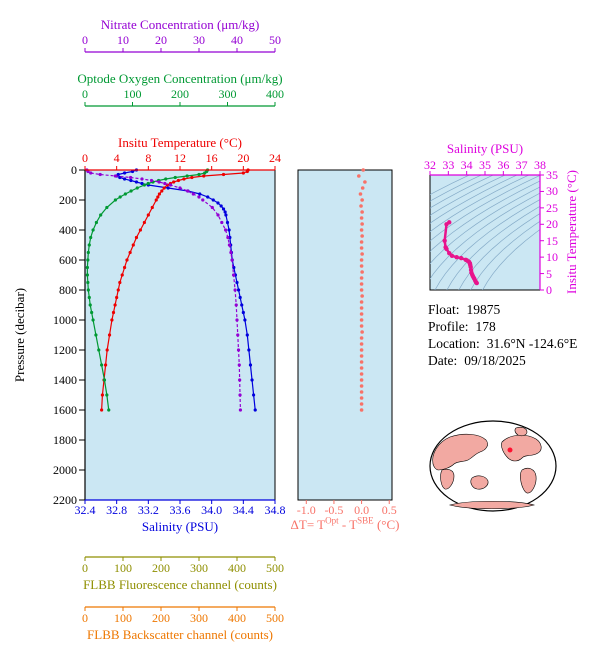  I want to click on info-float: Float: 19875, so click(464, 309).